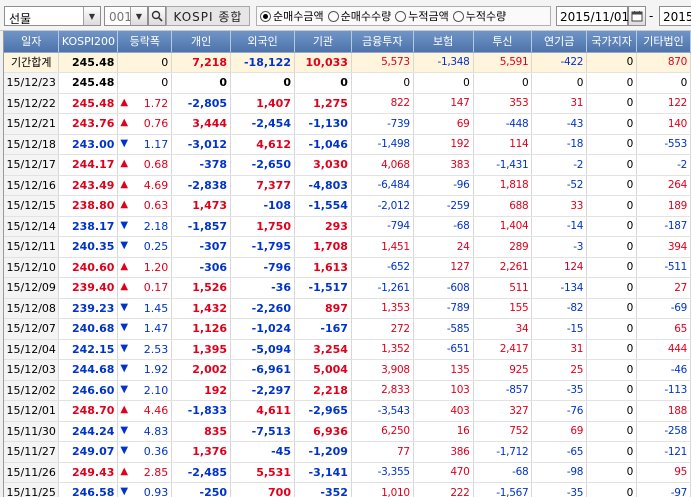 The height and width of the screenshot is (497, 691). I want to click on calendar-icon, so click(637, 16).